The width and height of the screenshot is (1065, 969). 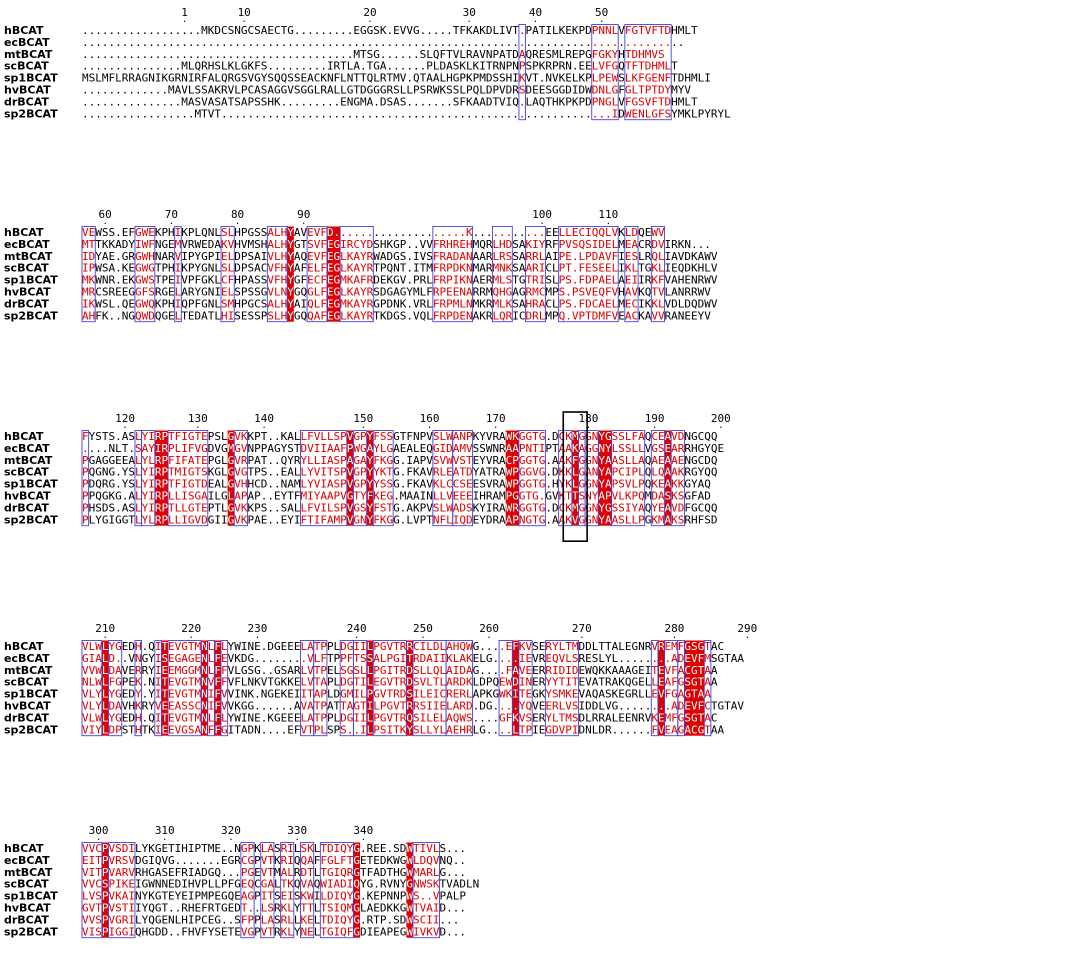 What do you see at coordinates (26, 884) in the screenshot?
I see `sequence-name: scBCAT` at bounding box center [26, 884].